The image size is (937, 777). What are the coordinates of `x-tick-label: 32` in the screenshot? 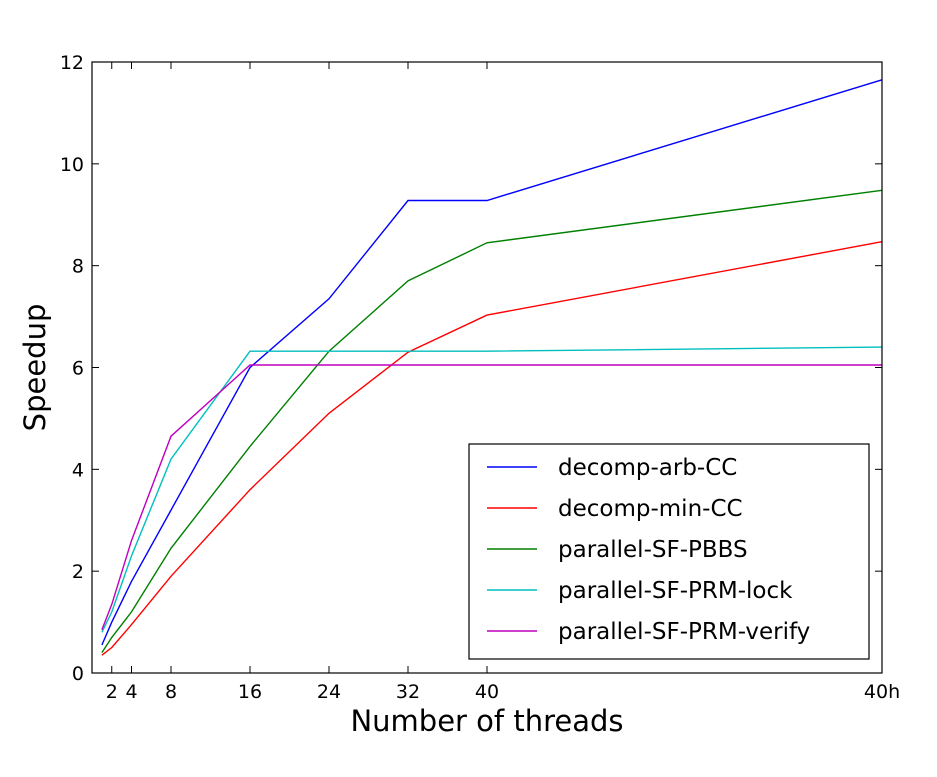 It's located at (408, 692).